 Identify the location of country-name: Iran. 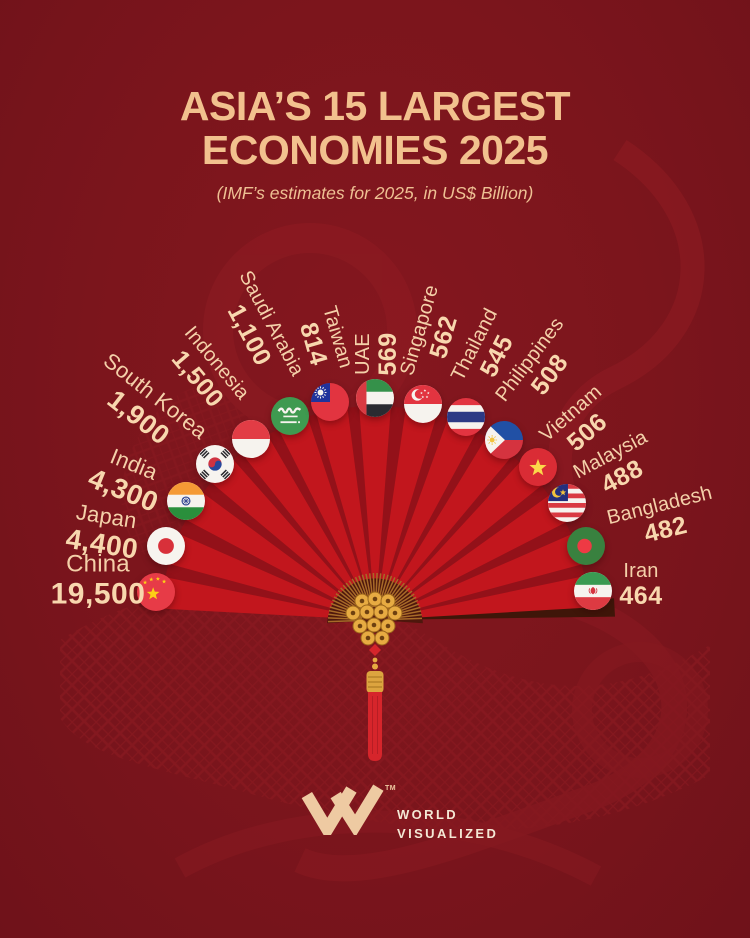
(641, 571).